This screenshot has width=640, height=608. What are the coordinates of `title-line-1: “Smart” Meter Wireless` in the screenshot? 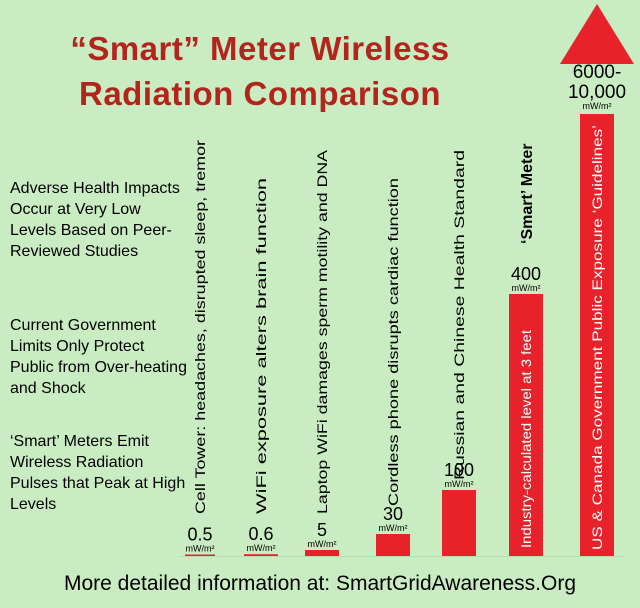 It's located at (260, 48).